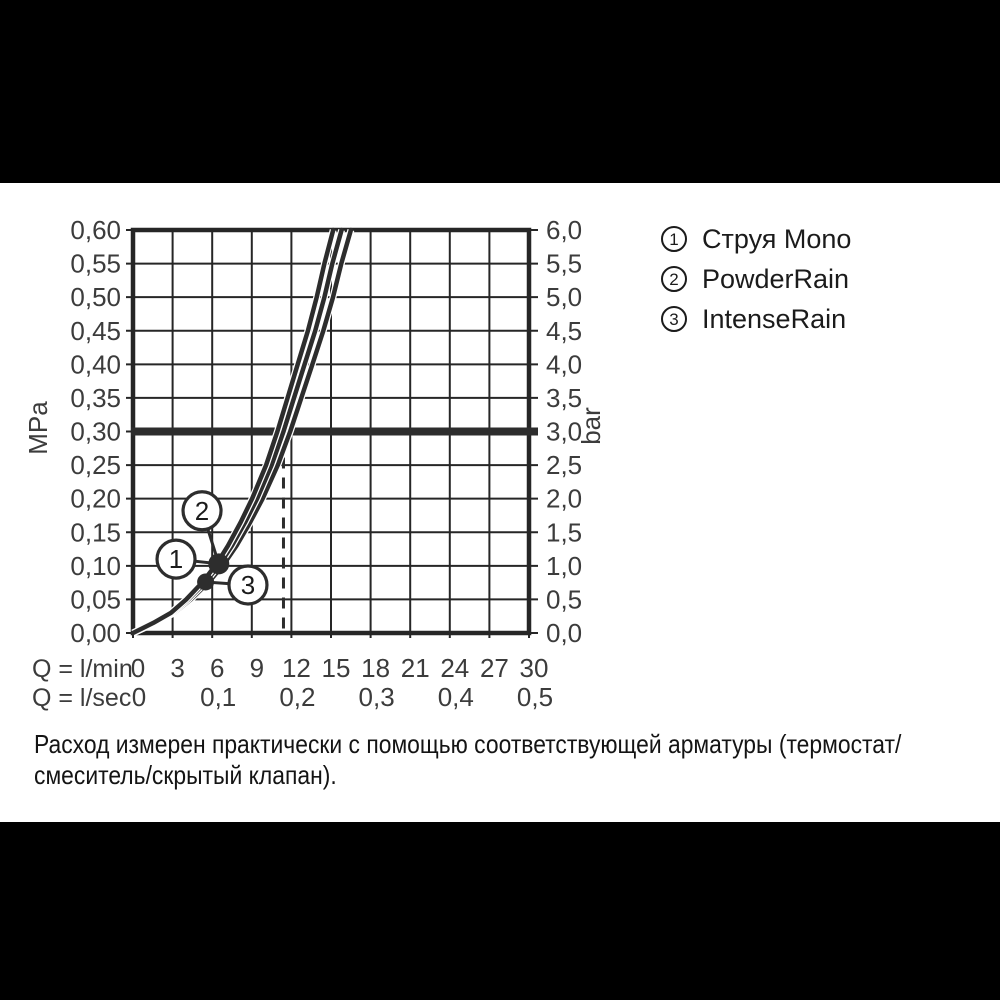 The image size is (1000, 1000). Describe the element at coordinates (564, 499) in the screenshot. I see `y-right-tick-label: 2,0` at that location.